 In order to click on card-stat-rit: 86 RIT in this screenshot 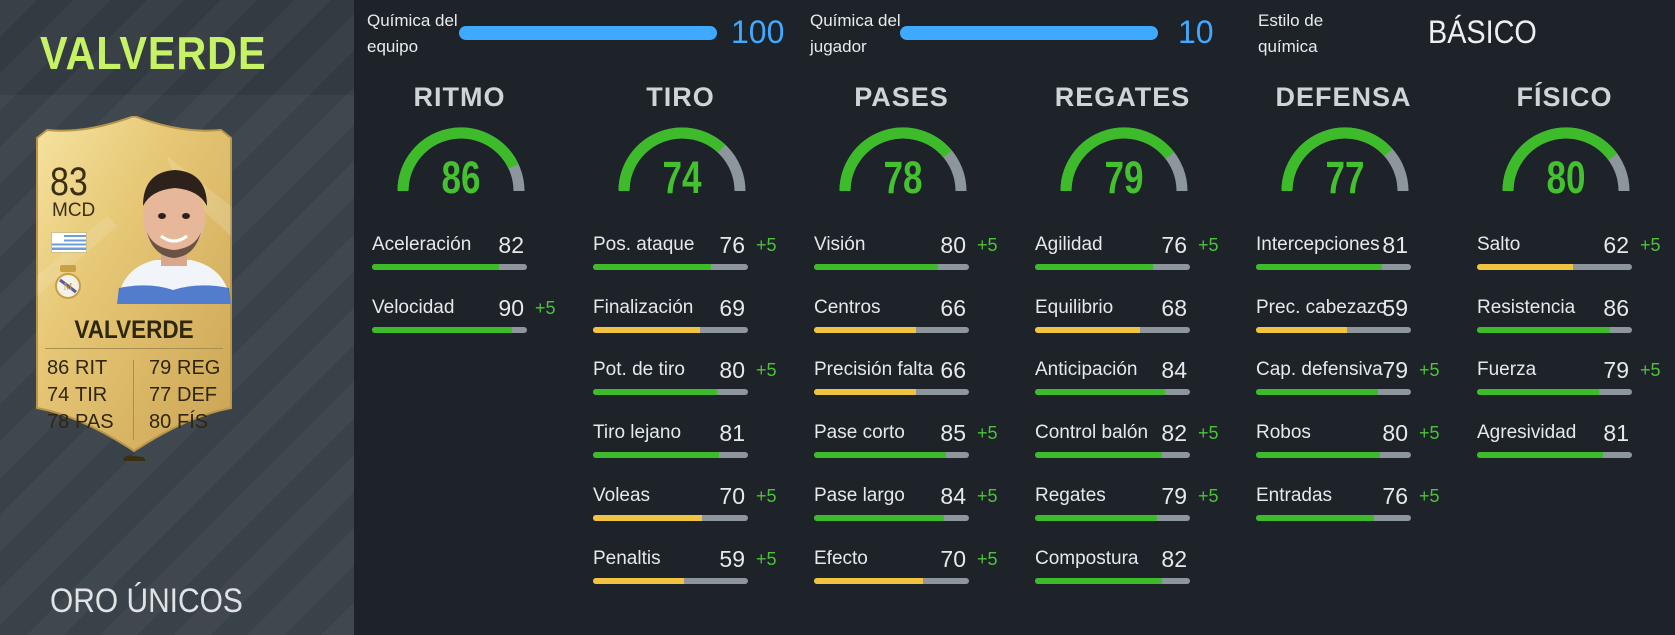, I will do `click(77, 368)`.